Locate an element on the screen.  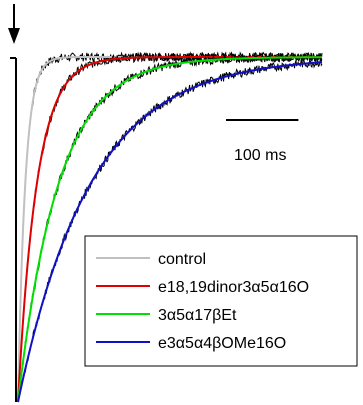
series-3-legend-label: e3α5α4βOMe16O is located at coordinates (222, 343).